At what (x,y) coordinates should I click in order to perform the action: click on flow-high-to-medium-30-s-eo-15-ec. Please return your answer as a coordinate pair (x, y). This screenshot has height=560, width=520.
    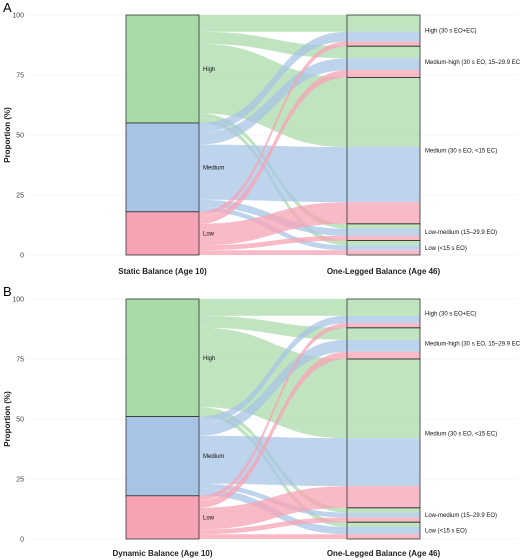
    Looking at the image, I should click on (273, 95).